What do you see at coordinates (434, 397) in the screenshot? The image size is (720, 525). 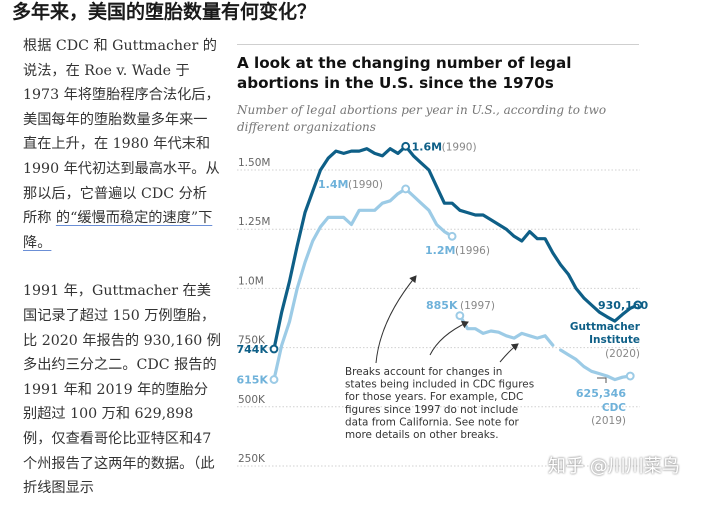 I see `annotation-line-3: for those years. For example, CDC` at bounding box center [434, 397].